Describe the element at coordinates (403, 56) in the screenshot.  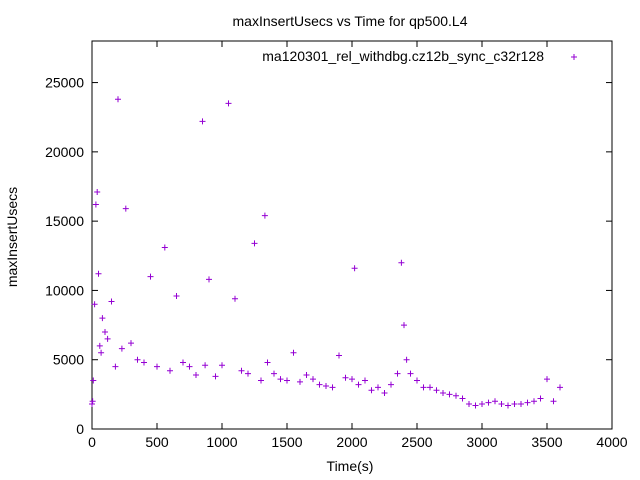
I see `legend-label: ma120301_rel_withdbg.cz12b_sync_c32r128` at that location.